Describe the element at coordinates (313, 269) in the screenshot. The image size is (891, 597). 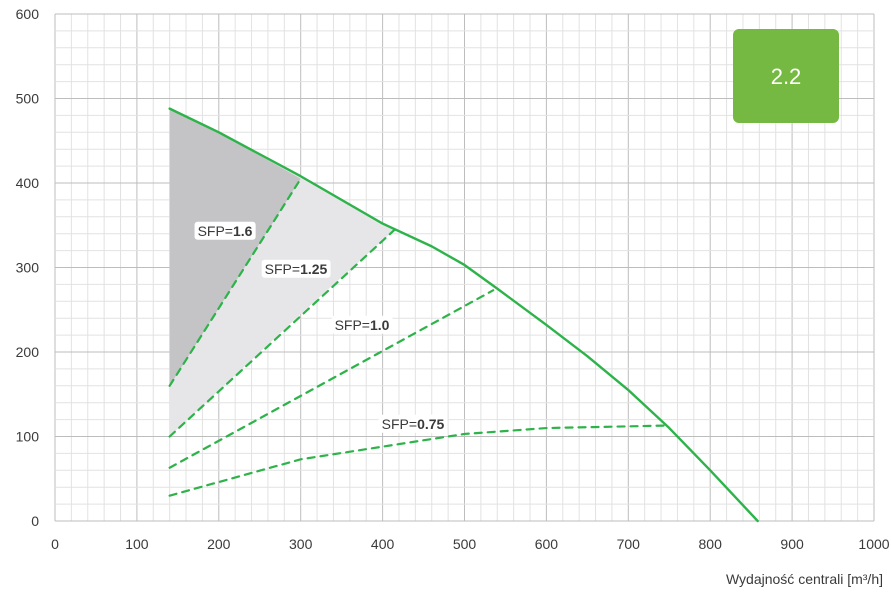
I see `sfp-label-value: 1.25` at that location.